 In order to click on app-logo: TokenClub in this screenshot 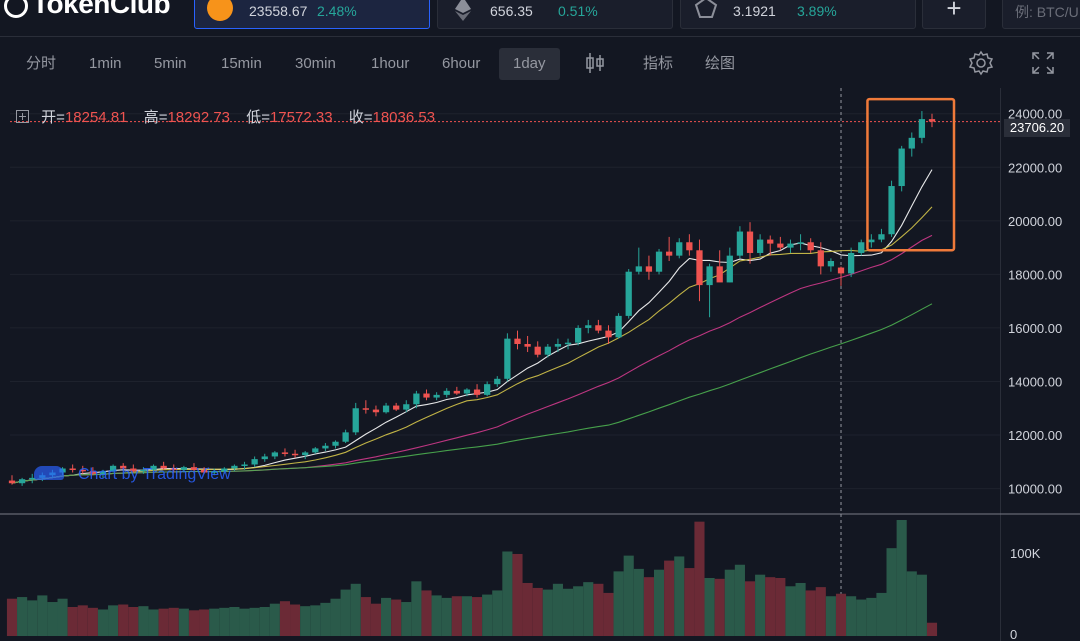, I will do `click(87, 10)`.